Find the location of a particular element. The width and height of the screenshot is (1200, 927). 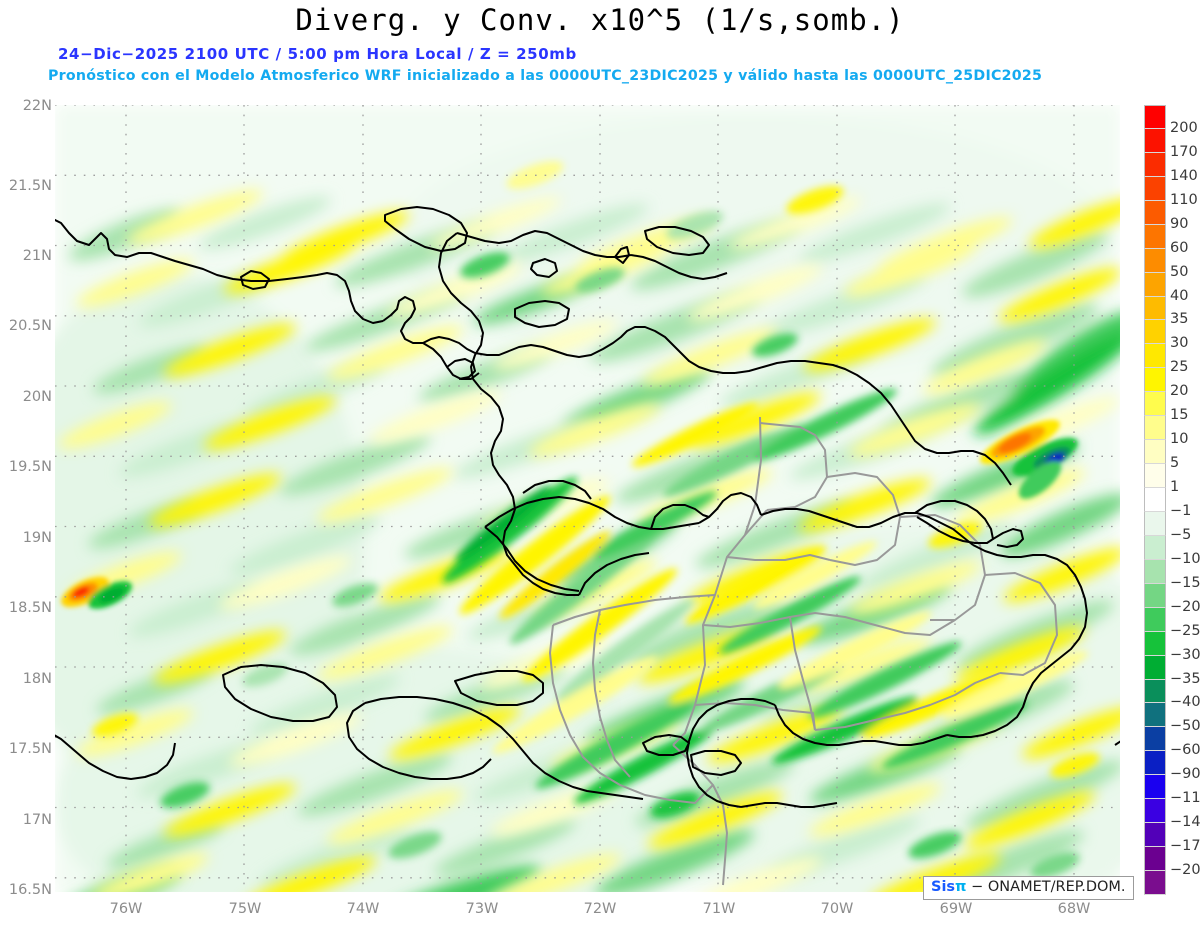

colorbar is located at coordinates (1155, 500).